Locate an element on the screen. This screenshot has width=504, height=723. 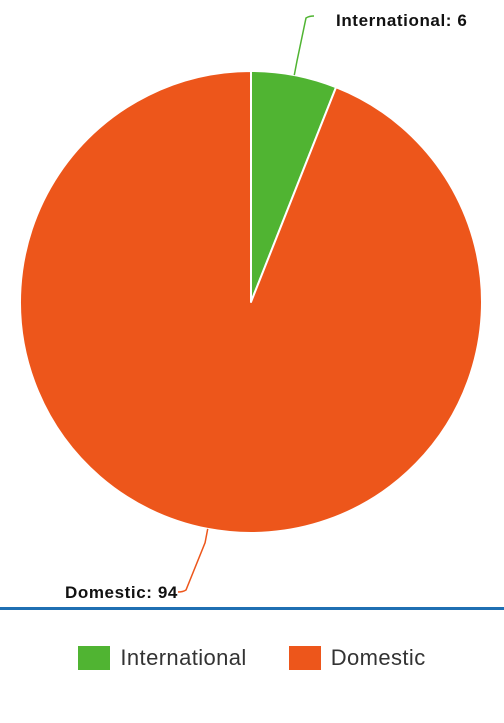
legend-label-domestic: Domestic is located at coordinates (378, 657).